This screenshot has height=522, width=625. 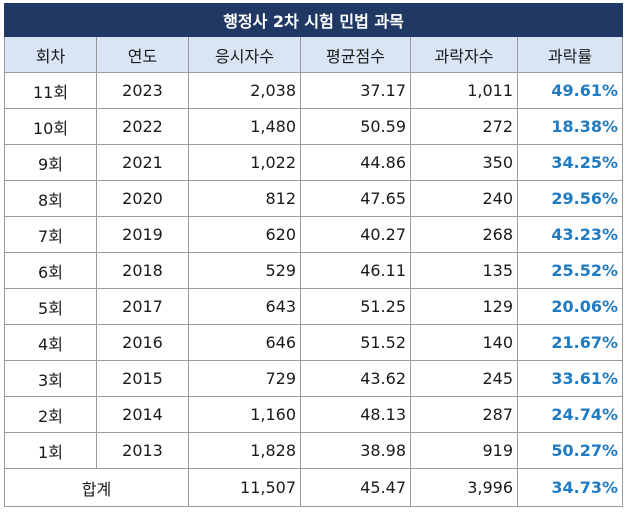 I want to click on header-fail-rate: 과락률, so click(x=570, y=54).